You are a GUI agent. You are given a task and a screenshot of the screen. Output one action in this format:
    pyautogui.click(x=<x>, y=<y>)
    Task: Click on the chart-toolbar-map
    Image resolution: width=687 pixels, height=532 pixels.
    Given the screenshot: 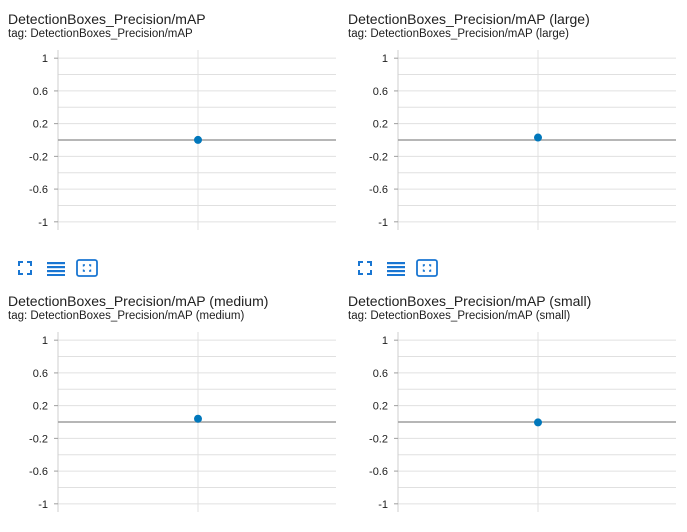 What is the action you would take?
    pyautogui.click(x=56, y=268)
    